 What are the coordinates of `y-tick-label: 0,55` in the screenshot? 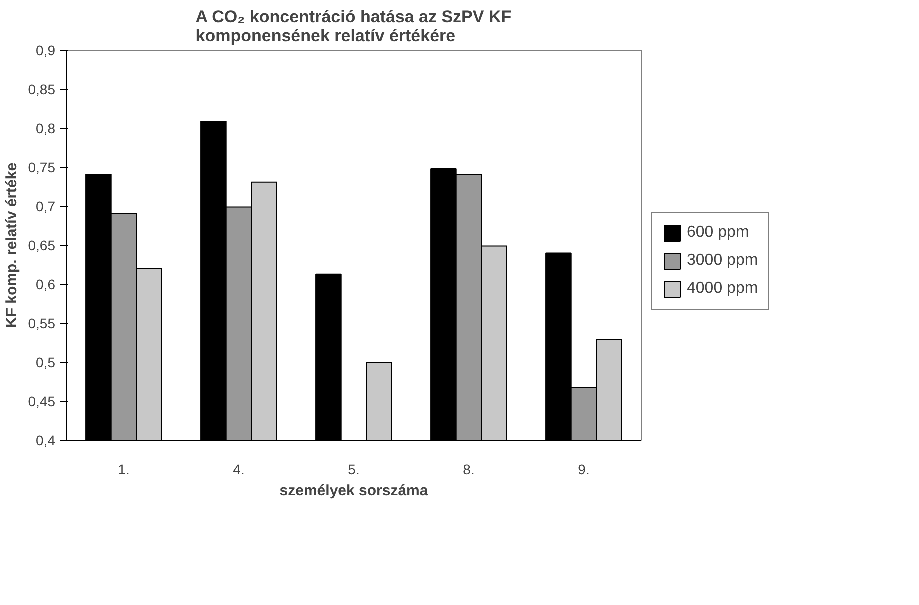 It's located at (42, 324).